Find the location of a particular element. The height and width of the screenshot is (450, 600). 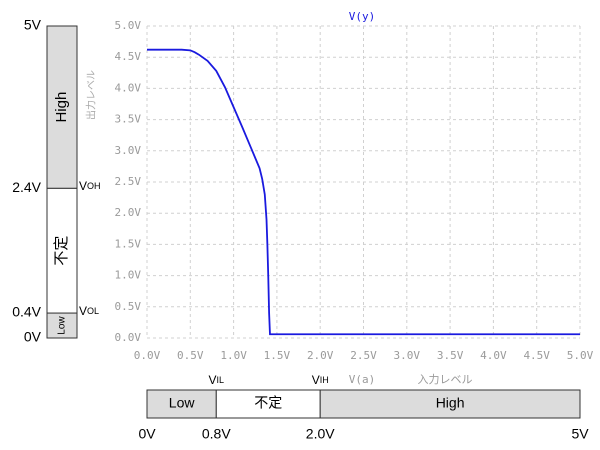

input-level-label: 5V is located at coordinates (580, 434).